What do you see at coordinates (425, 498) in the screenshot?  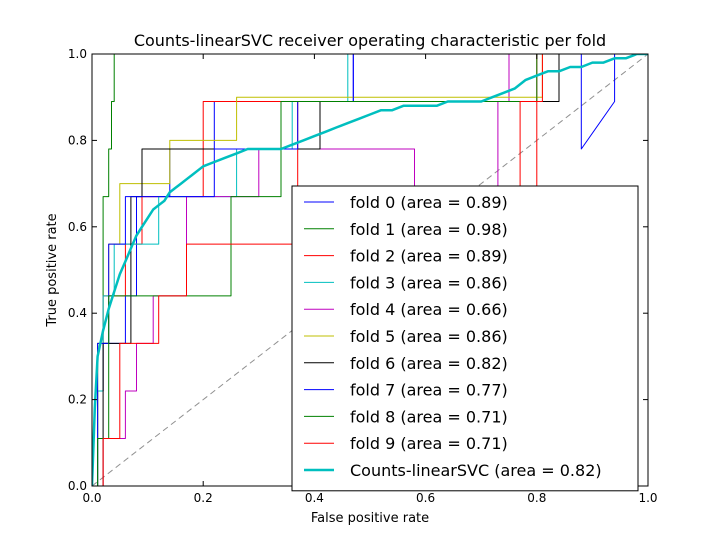 I see `x-tick-label: 0.6` at bounding box center [425, 498].